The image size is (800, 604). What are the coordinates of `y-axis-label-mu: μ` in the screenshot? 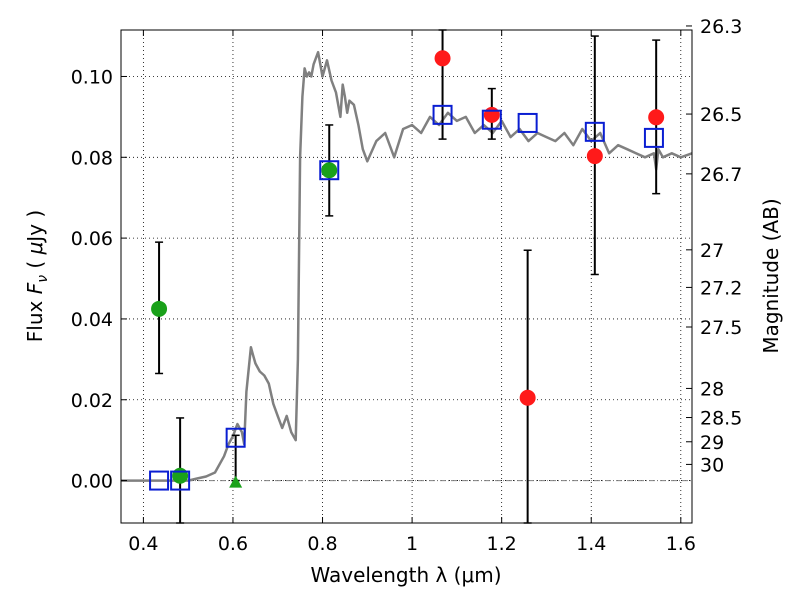 It's located at (35, 249).